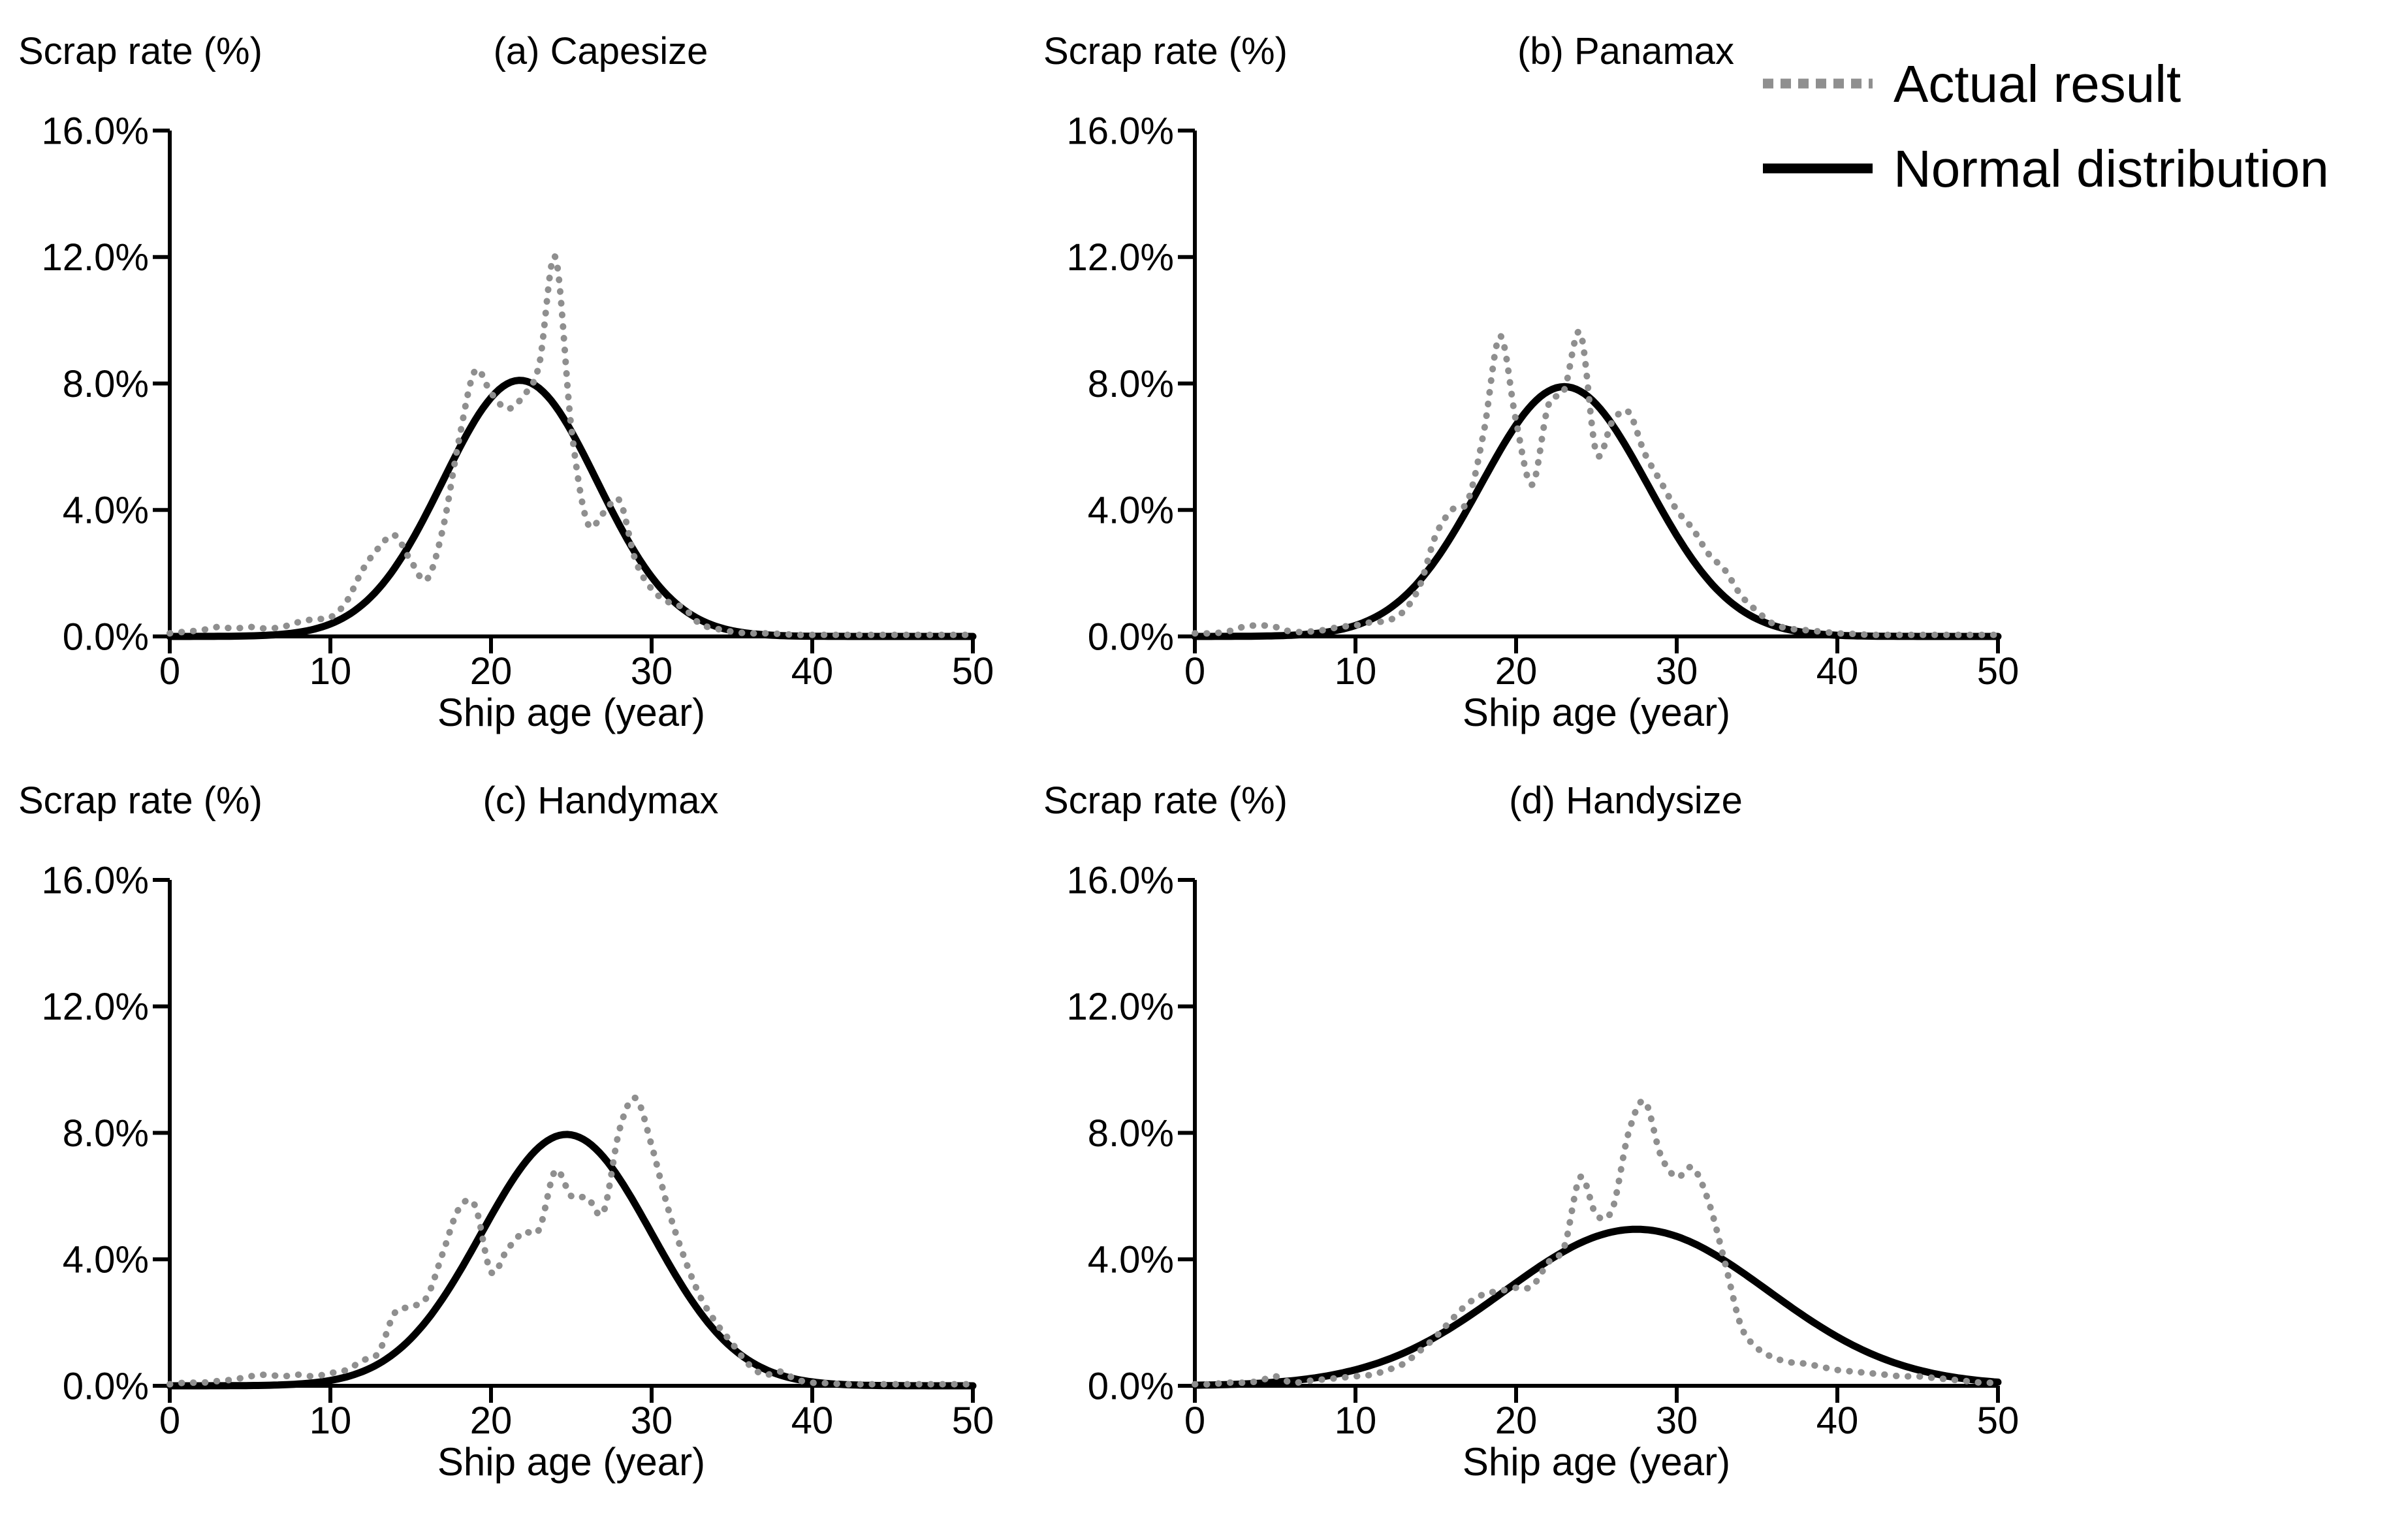 The image size is (2408, 1517). I want to click on legend: Actual result Normal distribution, so click(2046, 126).